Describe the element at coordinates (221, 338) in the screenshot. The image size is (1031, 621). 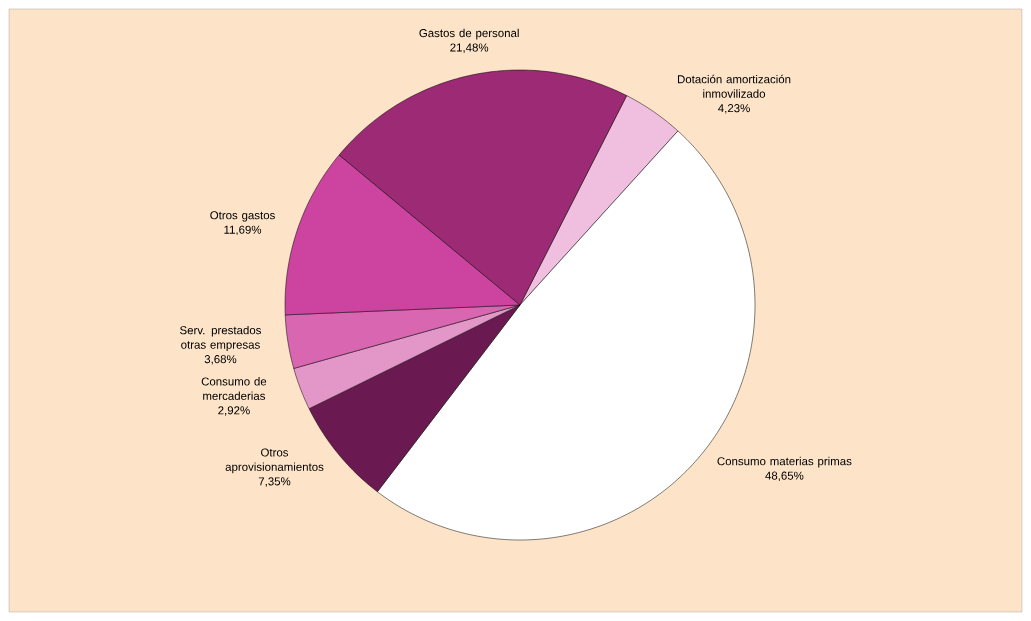
I see `slice-label: Serv. prestados otras empresas` at that location.